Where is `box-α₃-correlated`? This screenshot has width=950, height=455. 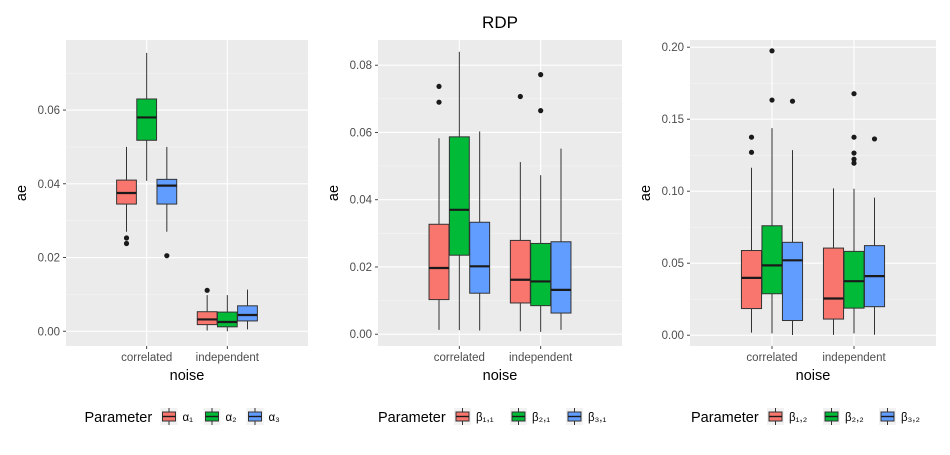 box-α₃-correlated is located at coordinates (167, 202).